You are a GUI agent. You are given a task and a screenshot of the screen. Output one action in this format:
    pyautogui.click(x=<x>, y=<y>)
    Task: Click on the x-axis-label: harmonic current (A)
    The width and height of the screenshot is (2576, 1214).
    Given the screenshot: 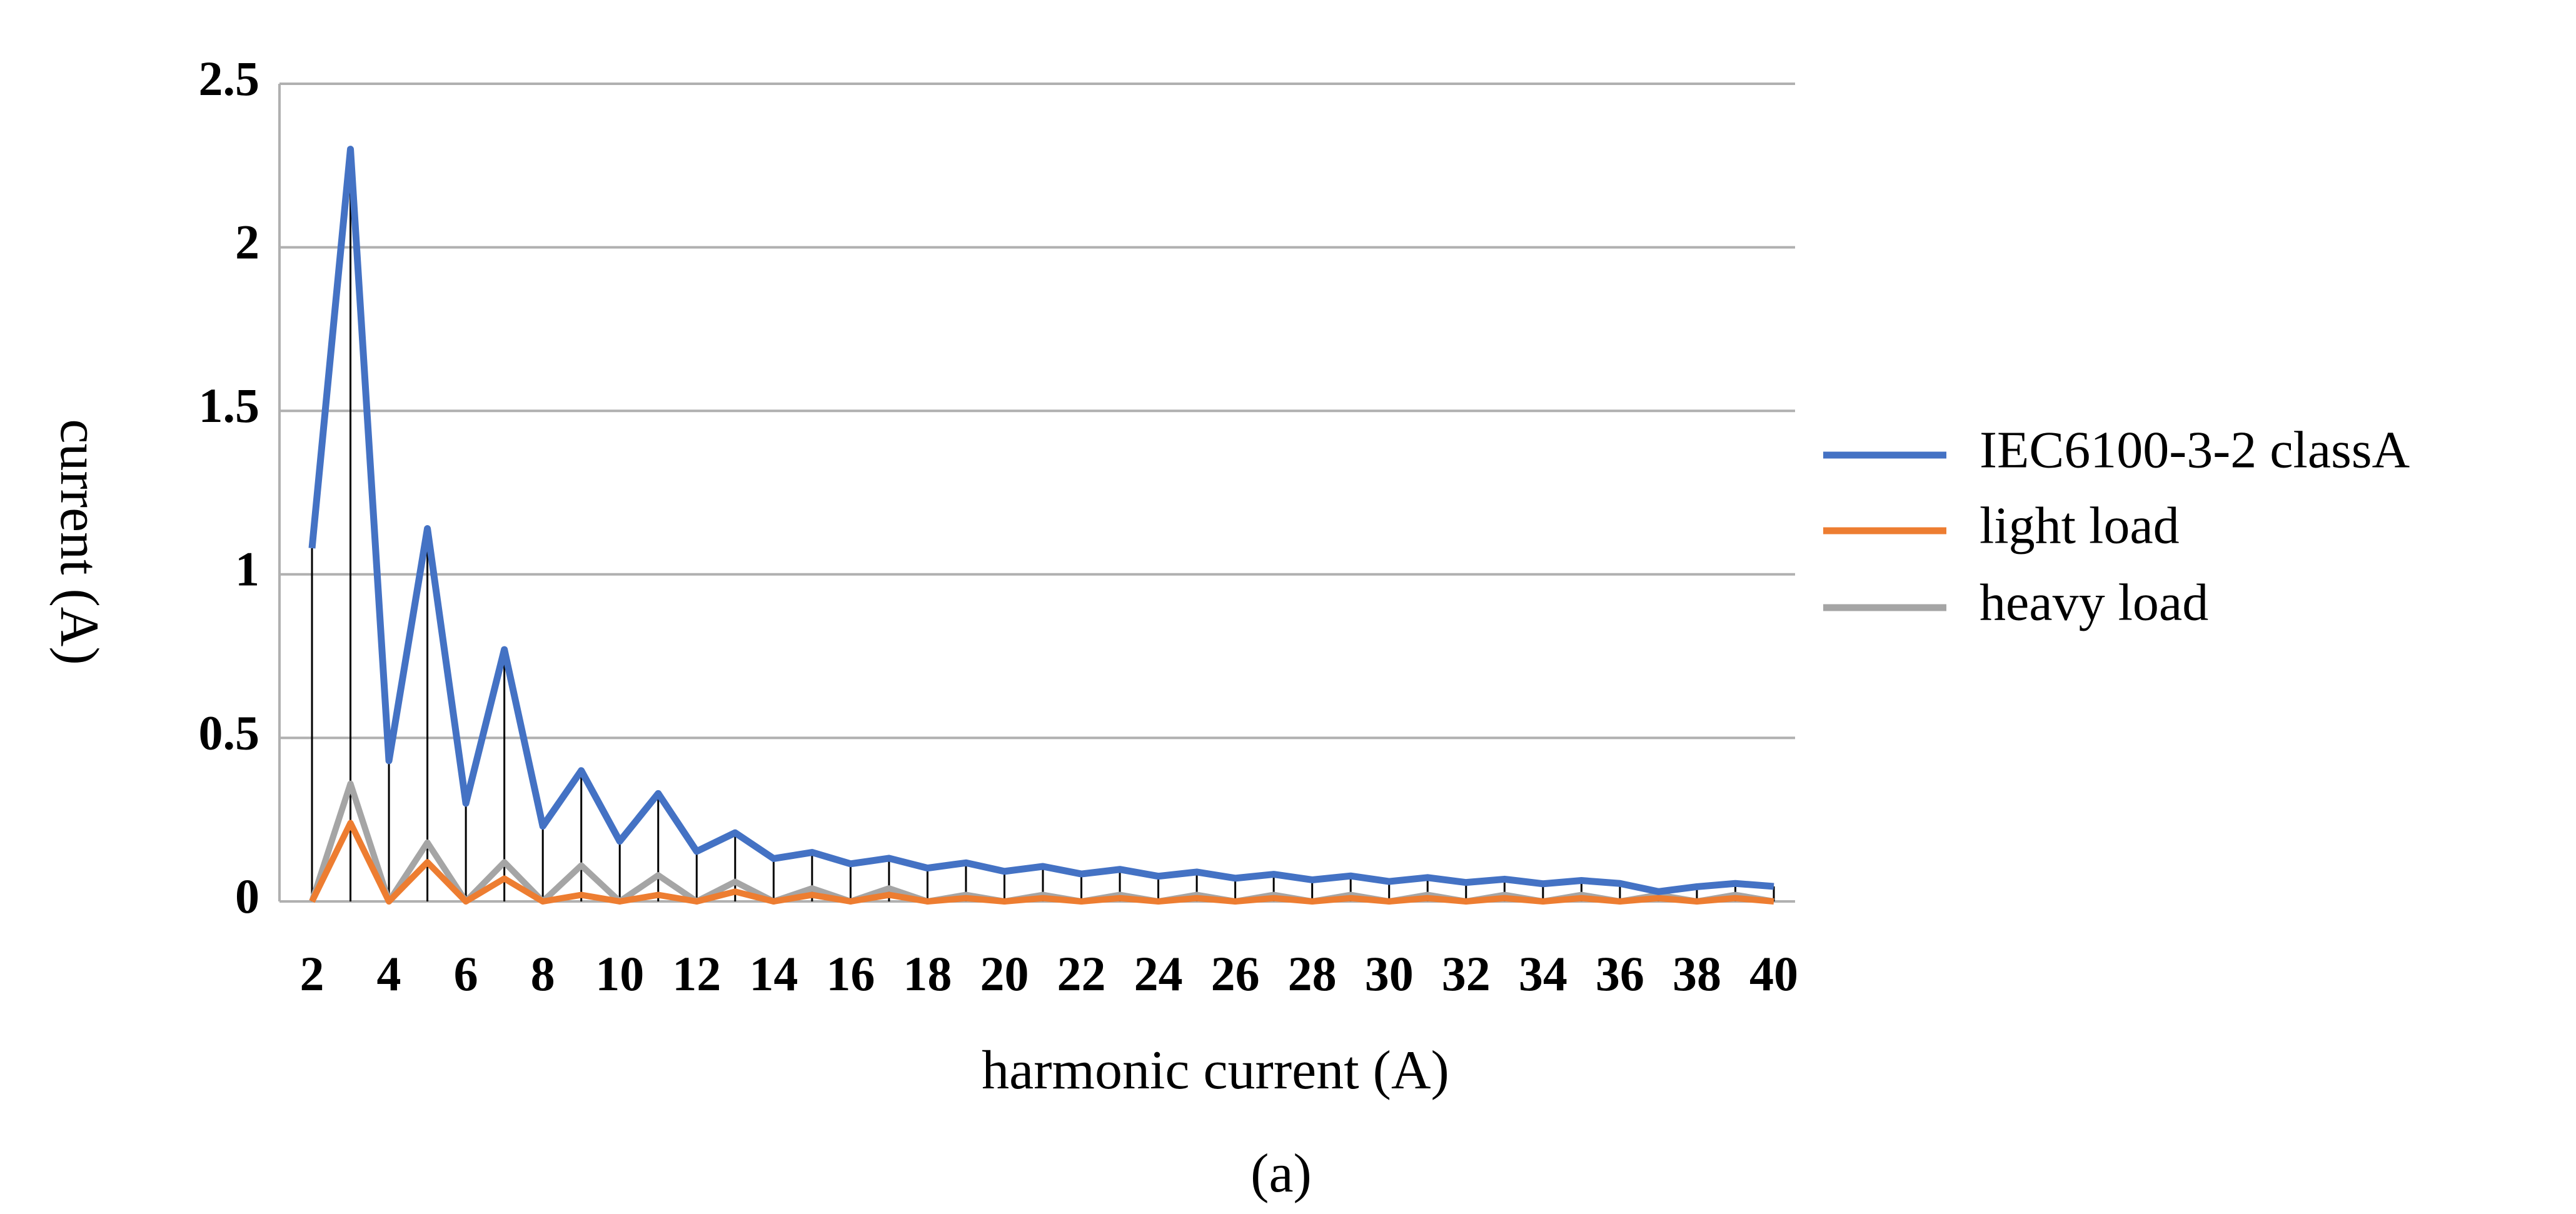 What is the action you would take?
    pyautogui.click(x=1215, y=1070)
    